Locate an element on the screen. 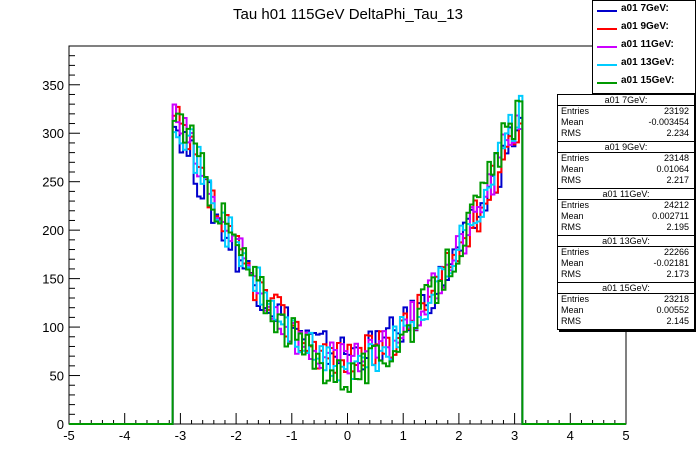 Image resolution: width=696 pixels, height=472 pixels. stat-value: 2.217 is located at coordinates (677, 180).